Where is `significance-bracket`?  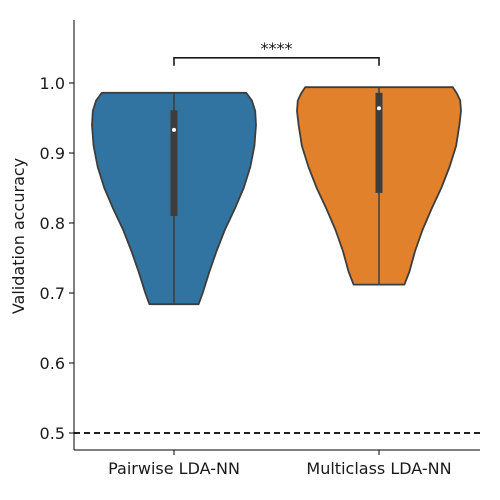 significance-bracket is located at coordinates (276, 61).